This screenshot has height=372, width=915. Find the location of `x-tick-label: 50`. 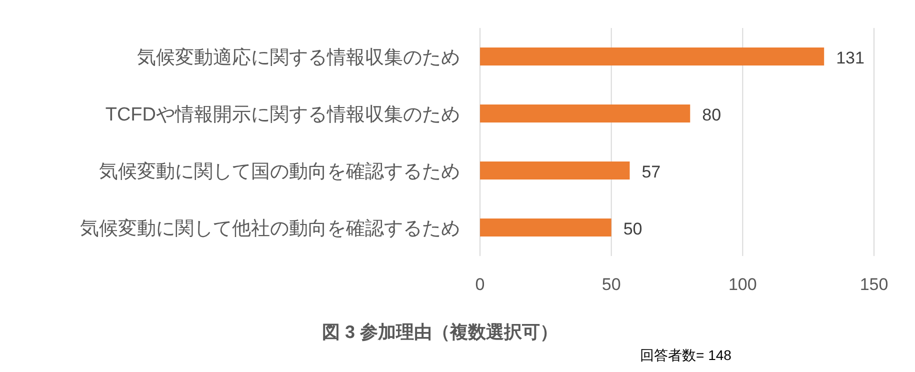

x-tick-label: 50 is located at coordinates (611, 284).